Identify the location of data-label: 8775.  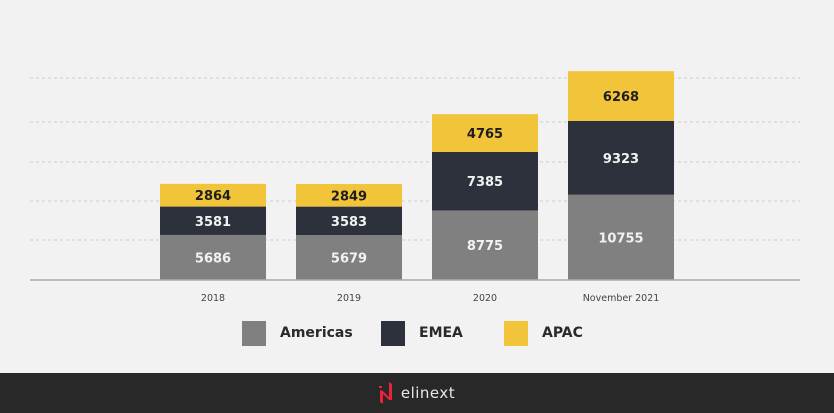
(485, 246).